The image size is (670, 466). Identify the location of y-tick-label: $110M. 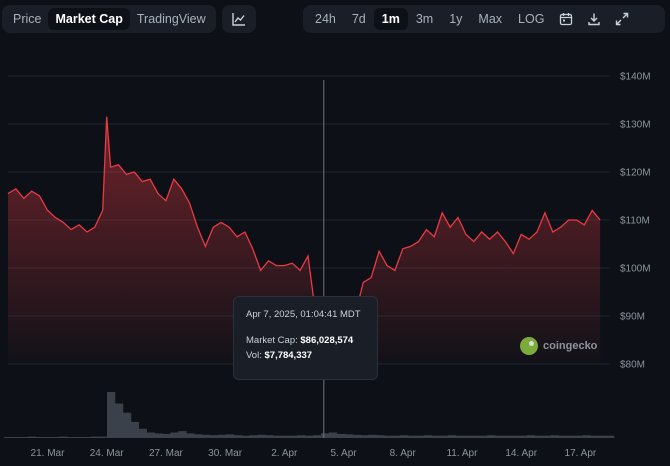
(635, 221).